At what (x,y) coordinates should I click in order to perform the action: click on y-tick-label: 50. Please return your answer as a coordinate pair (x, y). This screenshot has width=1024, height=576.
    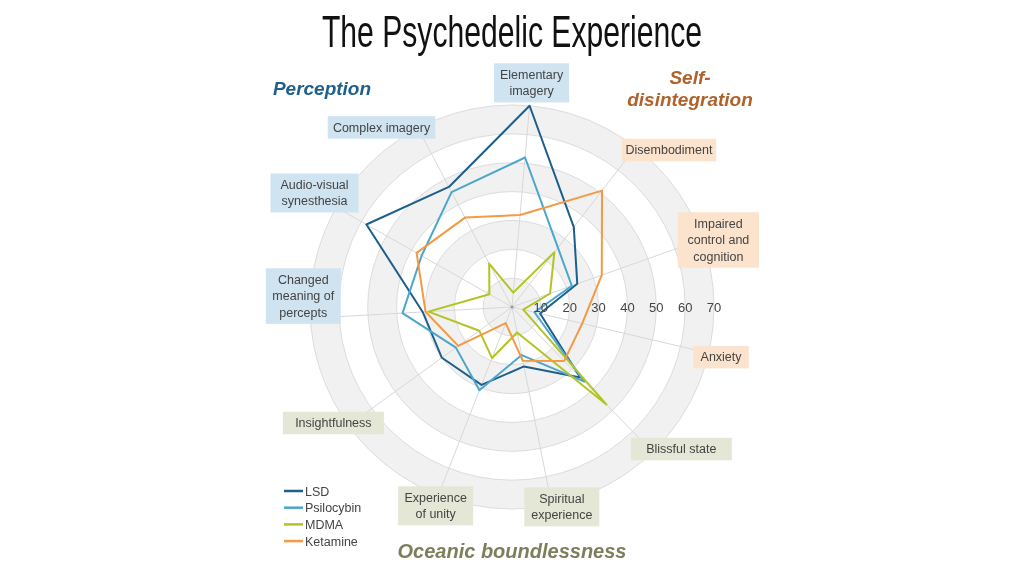
    Looking at the image, I should click on (656, 307).